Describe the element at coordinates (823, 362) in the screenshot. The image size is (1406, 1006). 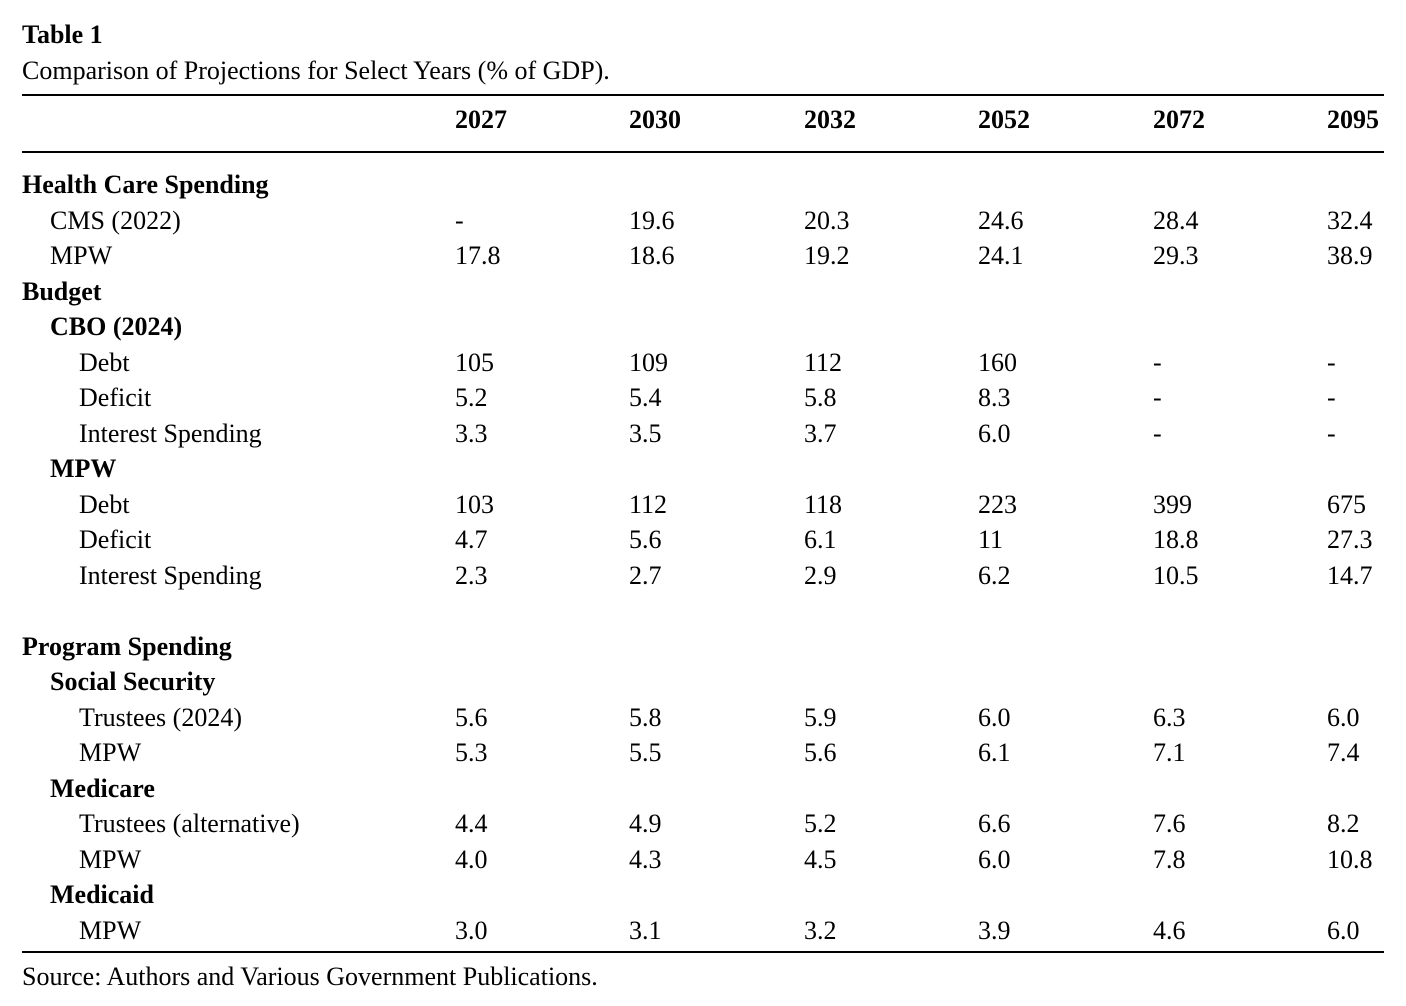
I see `table-cell: 112` at that location.